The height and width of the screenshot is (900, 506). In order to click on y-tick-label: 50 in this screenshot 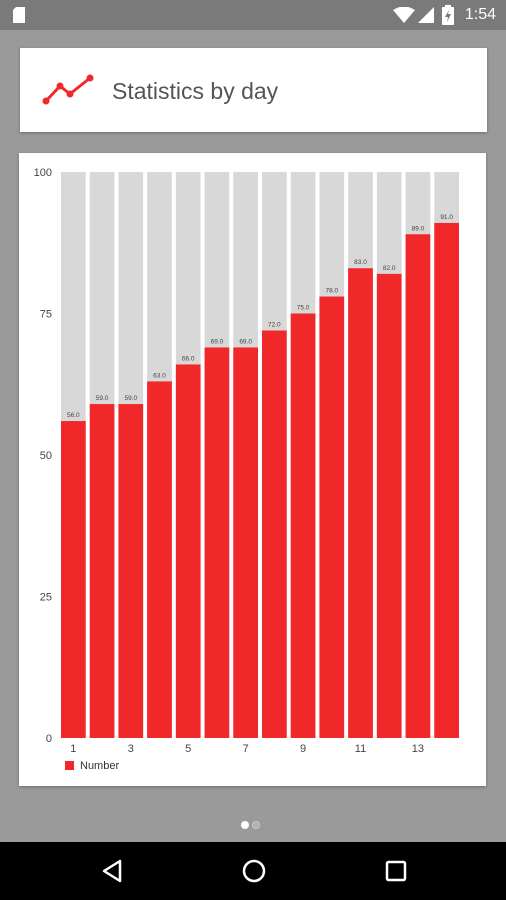, I will do `click(46, 456)`.